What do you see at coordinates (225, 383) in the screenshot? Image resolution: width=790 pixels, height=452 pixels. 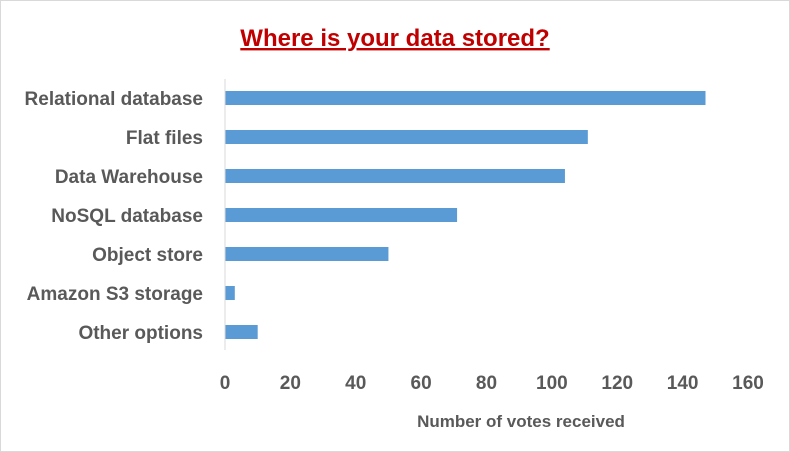 I see `x-tick-label: 0` at bounding box center [225, 383].